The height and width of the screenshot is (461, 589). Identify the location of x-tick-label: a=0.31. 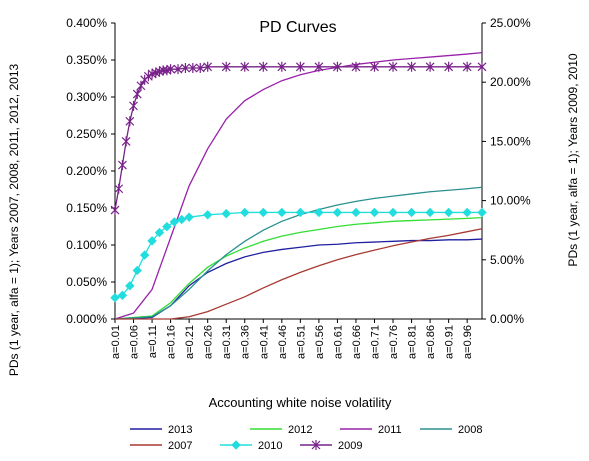
(227, 342).